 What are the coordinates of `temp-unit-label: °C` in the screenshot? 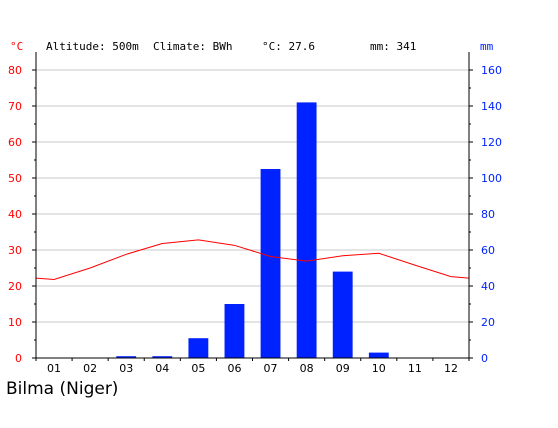 It's located at (16, 46).